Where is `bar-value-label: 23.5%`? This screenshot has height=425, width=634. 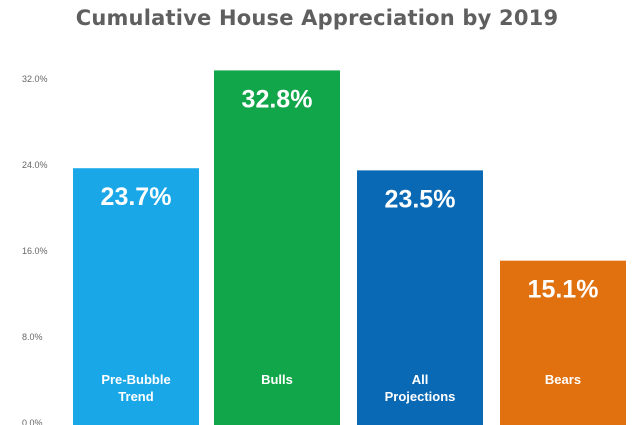
bar-value-label: 23.5% is located at coordinates (420, 199).